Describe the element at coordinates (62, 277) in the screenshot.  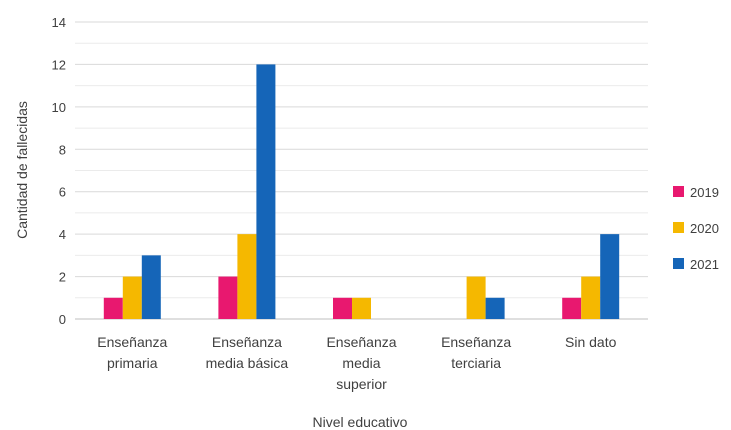
I see `y-tick-label: 2` at that location.